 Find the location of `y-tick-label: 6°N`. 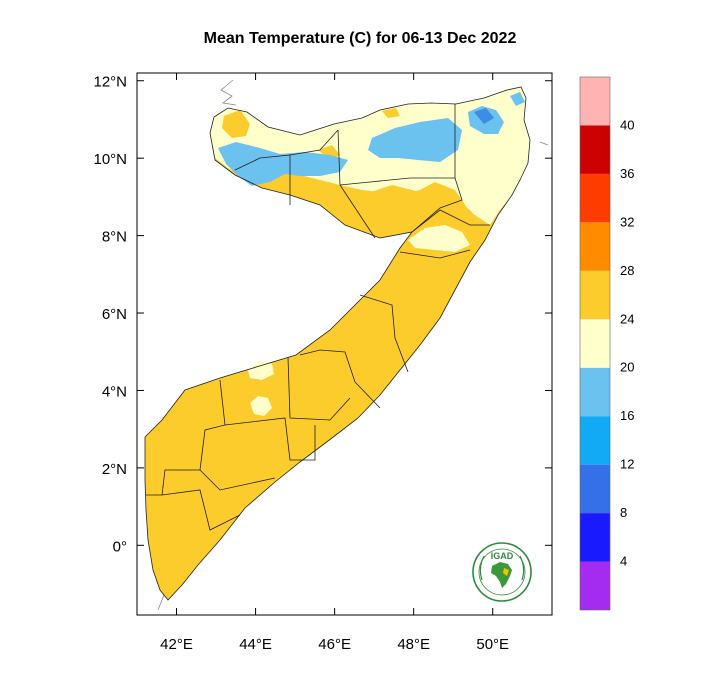

y-tick-label: 6°N is located at coordinates (114, 314).